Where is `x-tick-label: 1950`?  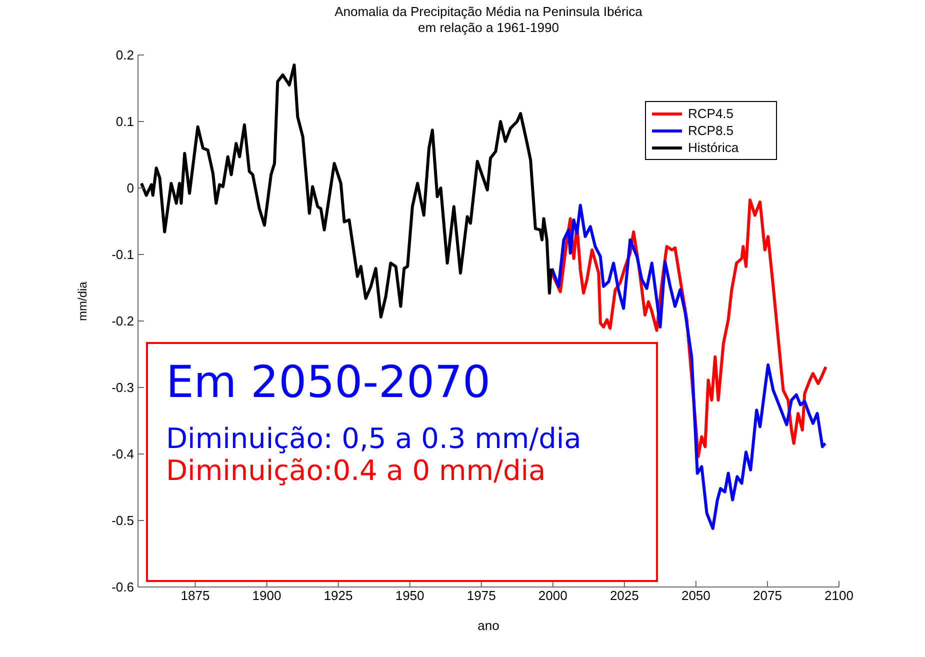 x-tick-label: 1950 is located at coordinates (409, 596).